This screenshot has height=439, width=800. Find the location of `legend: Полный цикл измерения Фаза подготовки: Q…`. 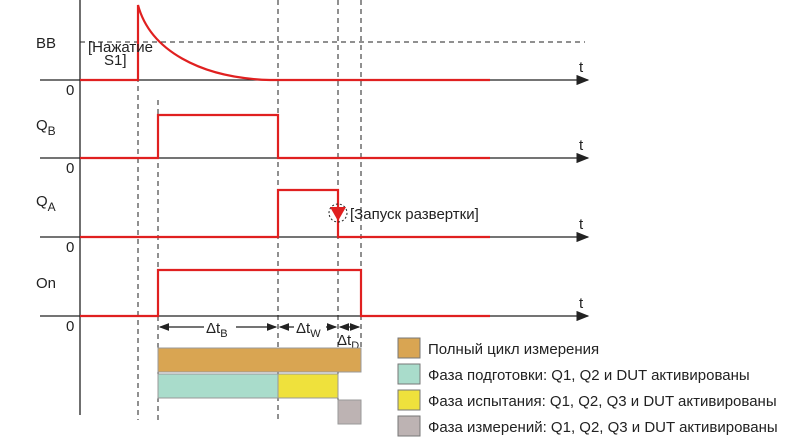

legend: Полный цикл измерения Фаза подготовки: Q… is located at coordinates (587, 387).